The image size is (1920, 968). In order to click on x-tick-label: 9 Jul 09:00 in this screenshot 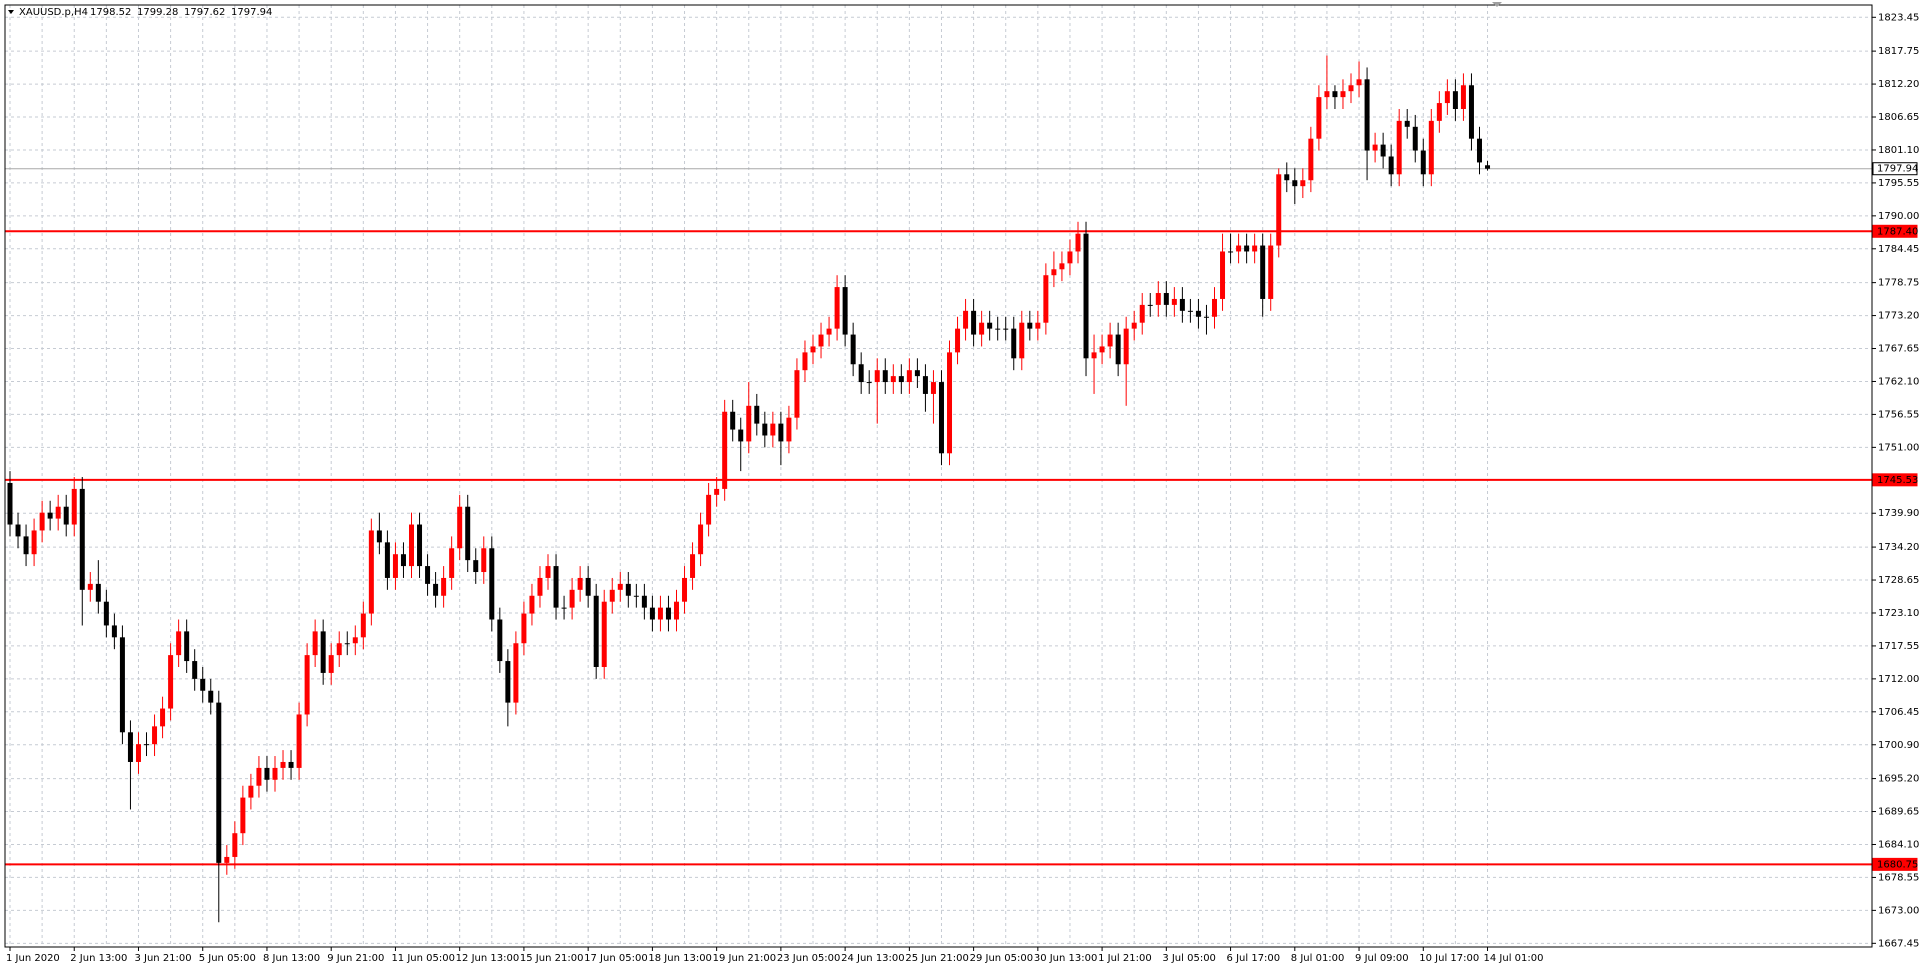, I will do `click(1382, 958)`.